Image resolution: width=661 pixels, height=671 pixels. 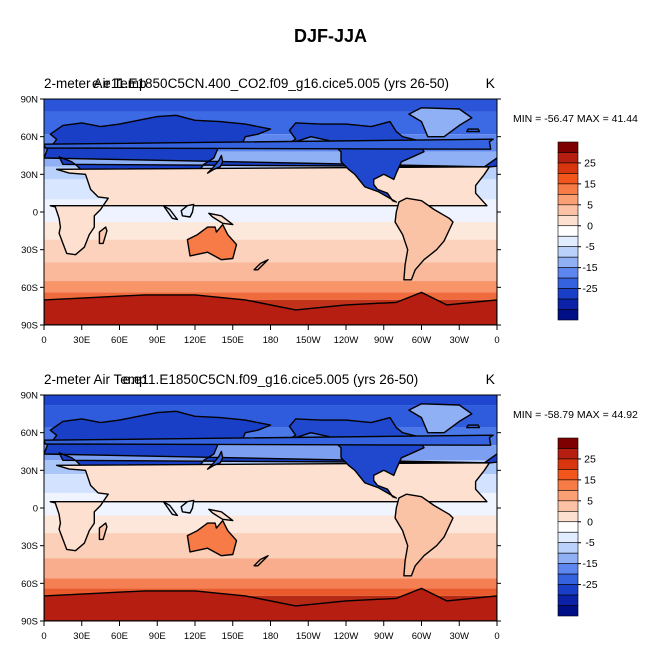 I want to click on lat-tick-label: 90N, so click(x=30, y=100).